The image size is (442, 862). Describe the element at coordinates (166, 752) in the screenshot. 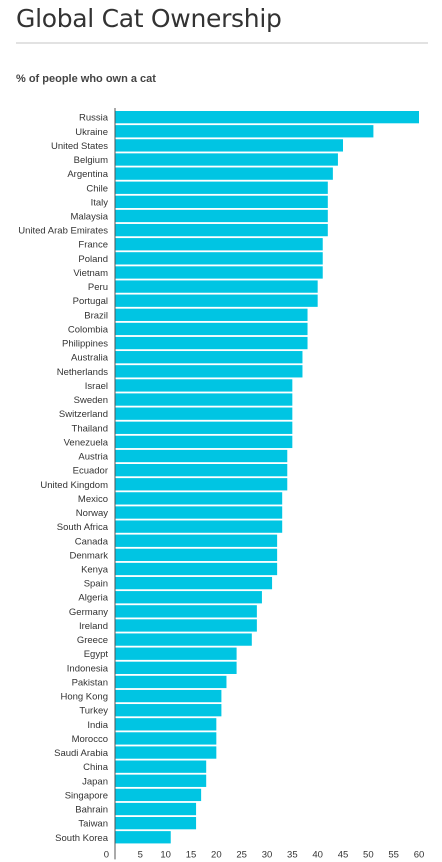

I see `bar-saudi-arabia` at that location.